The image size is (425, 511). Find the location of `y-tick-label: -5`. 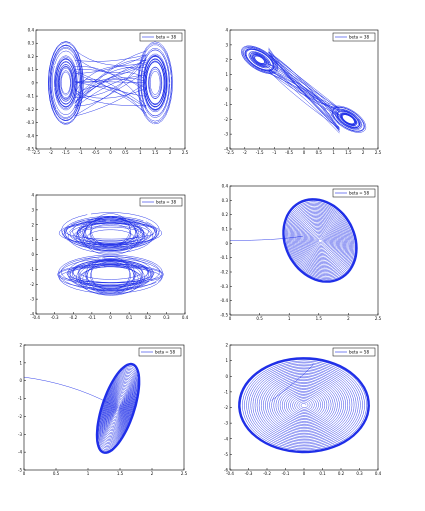

y-tick-label: -5 is located at coordinates (20, 470).